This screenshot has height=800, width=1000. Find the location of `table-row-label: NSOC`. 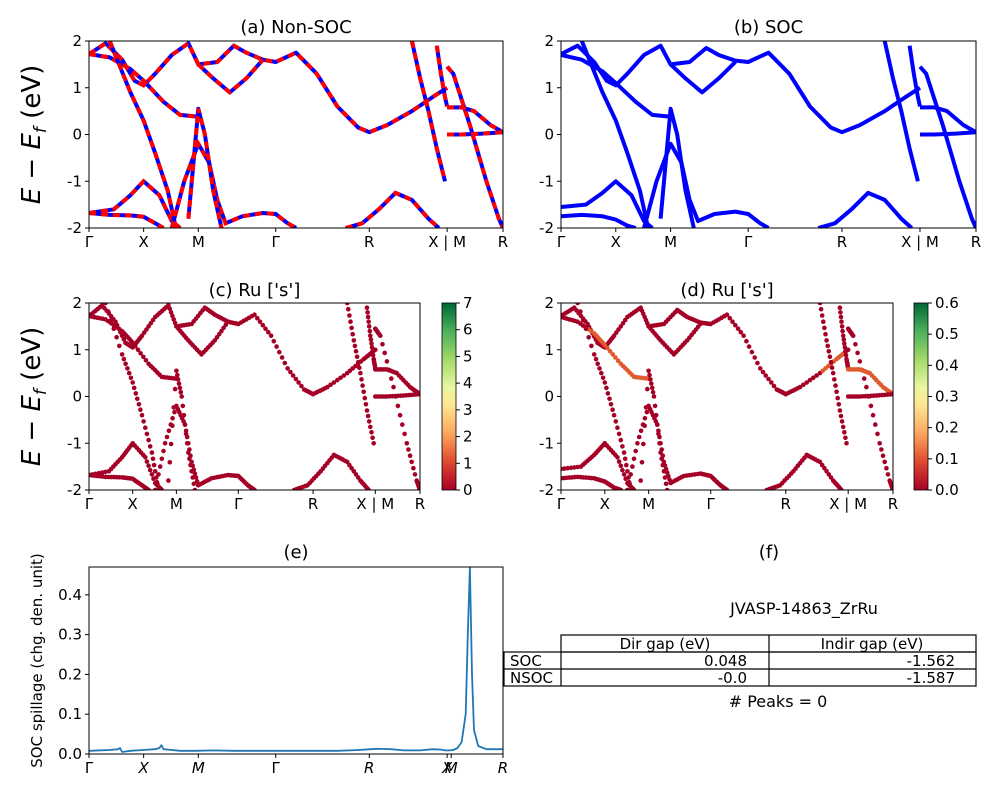

table-row-label: NSOC is located at coordinates (531, 678).